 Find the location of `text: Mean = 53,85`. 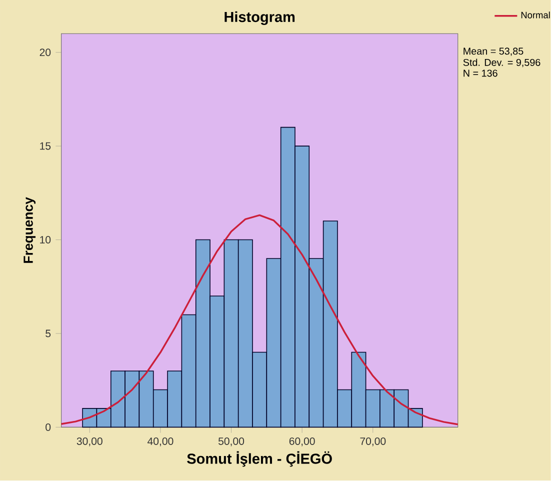

text: Mean = 53,85 is located at coordinates (494, 52).